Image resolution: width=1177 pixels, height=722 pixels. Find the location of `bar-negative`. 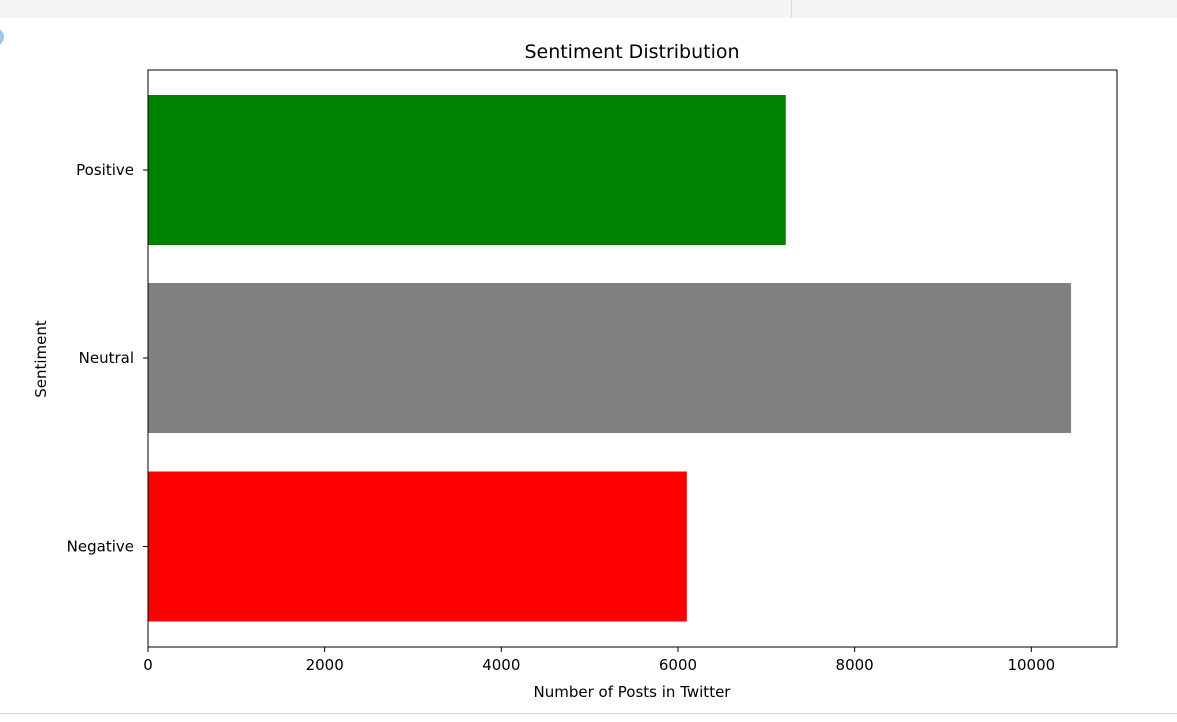

bar-negative is located at coordinates (417, 546).